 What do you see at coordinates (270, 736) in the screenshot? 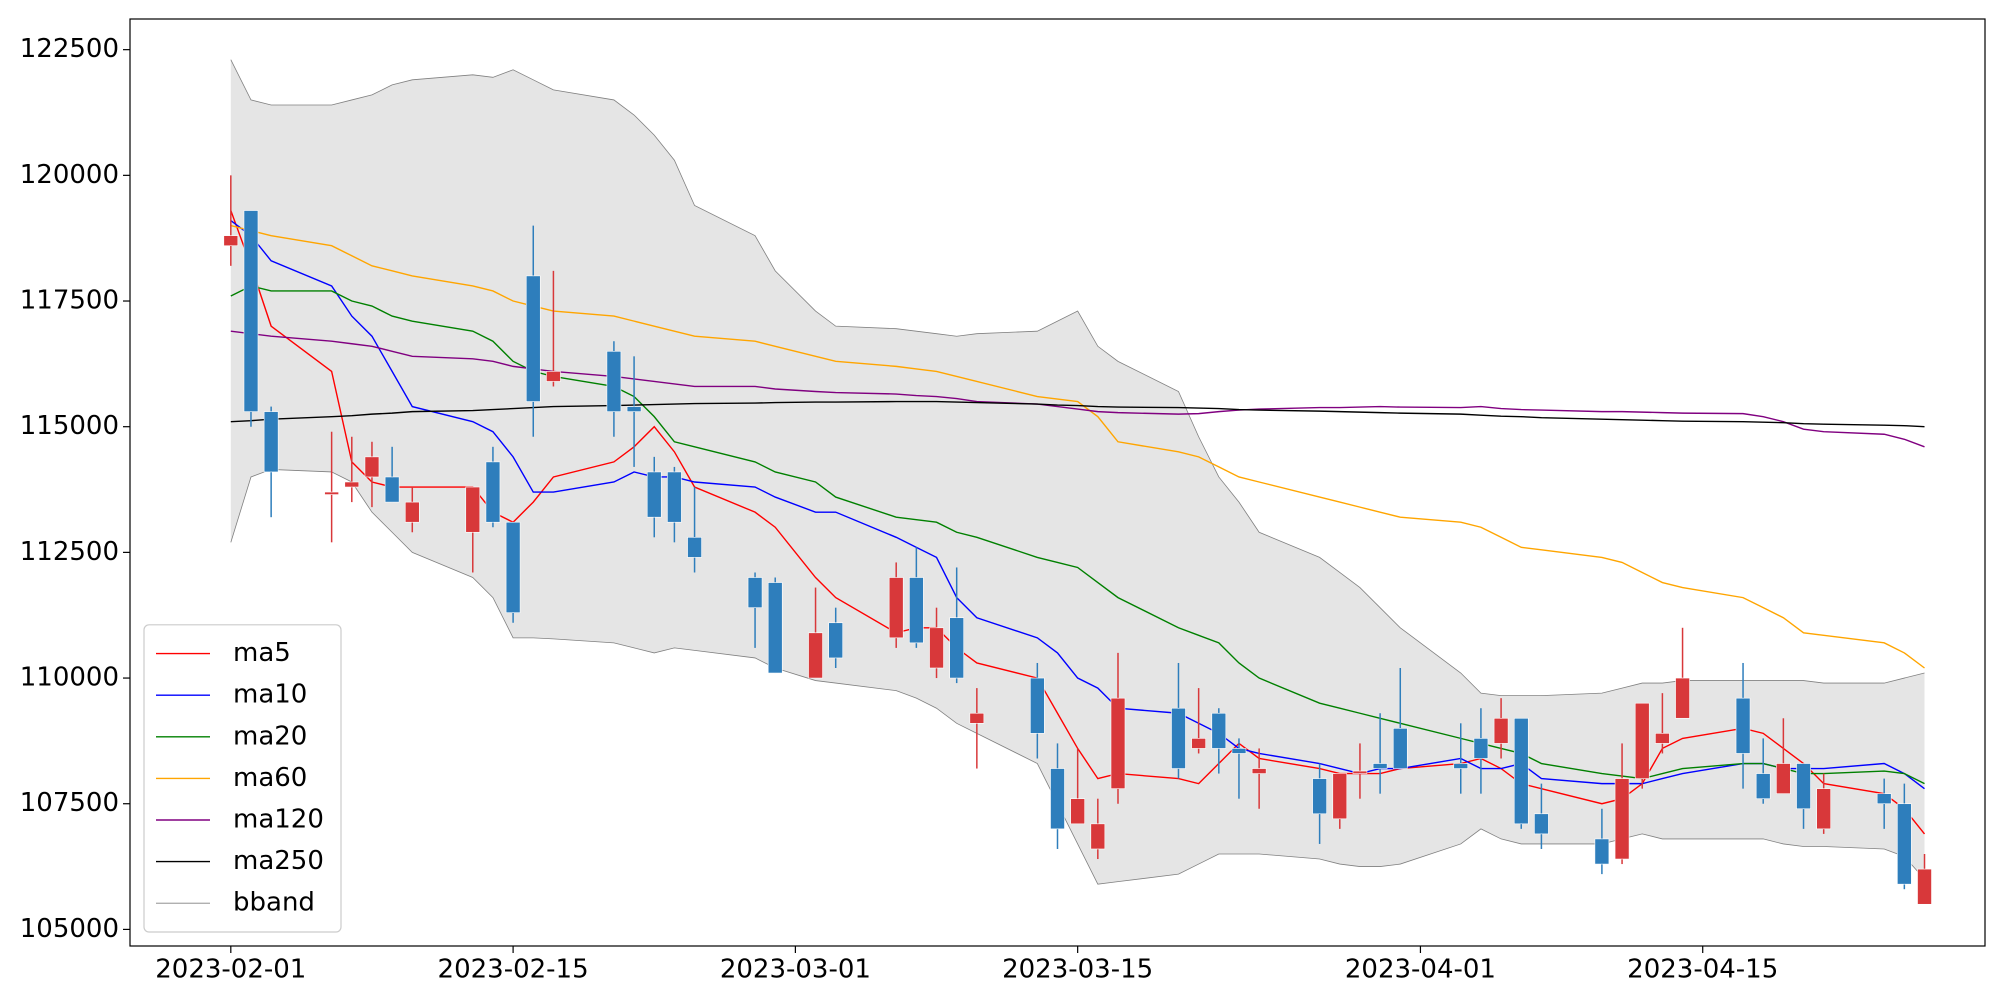
I see `legend-label: ma20` at bounding box center [270, 736].